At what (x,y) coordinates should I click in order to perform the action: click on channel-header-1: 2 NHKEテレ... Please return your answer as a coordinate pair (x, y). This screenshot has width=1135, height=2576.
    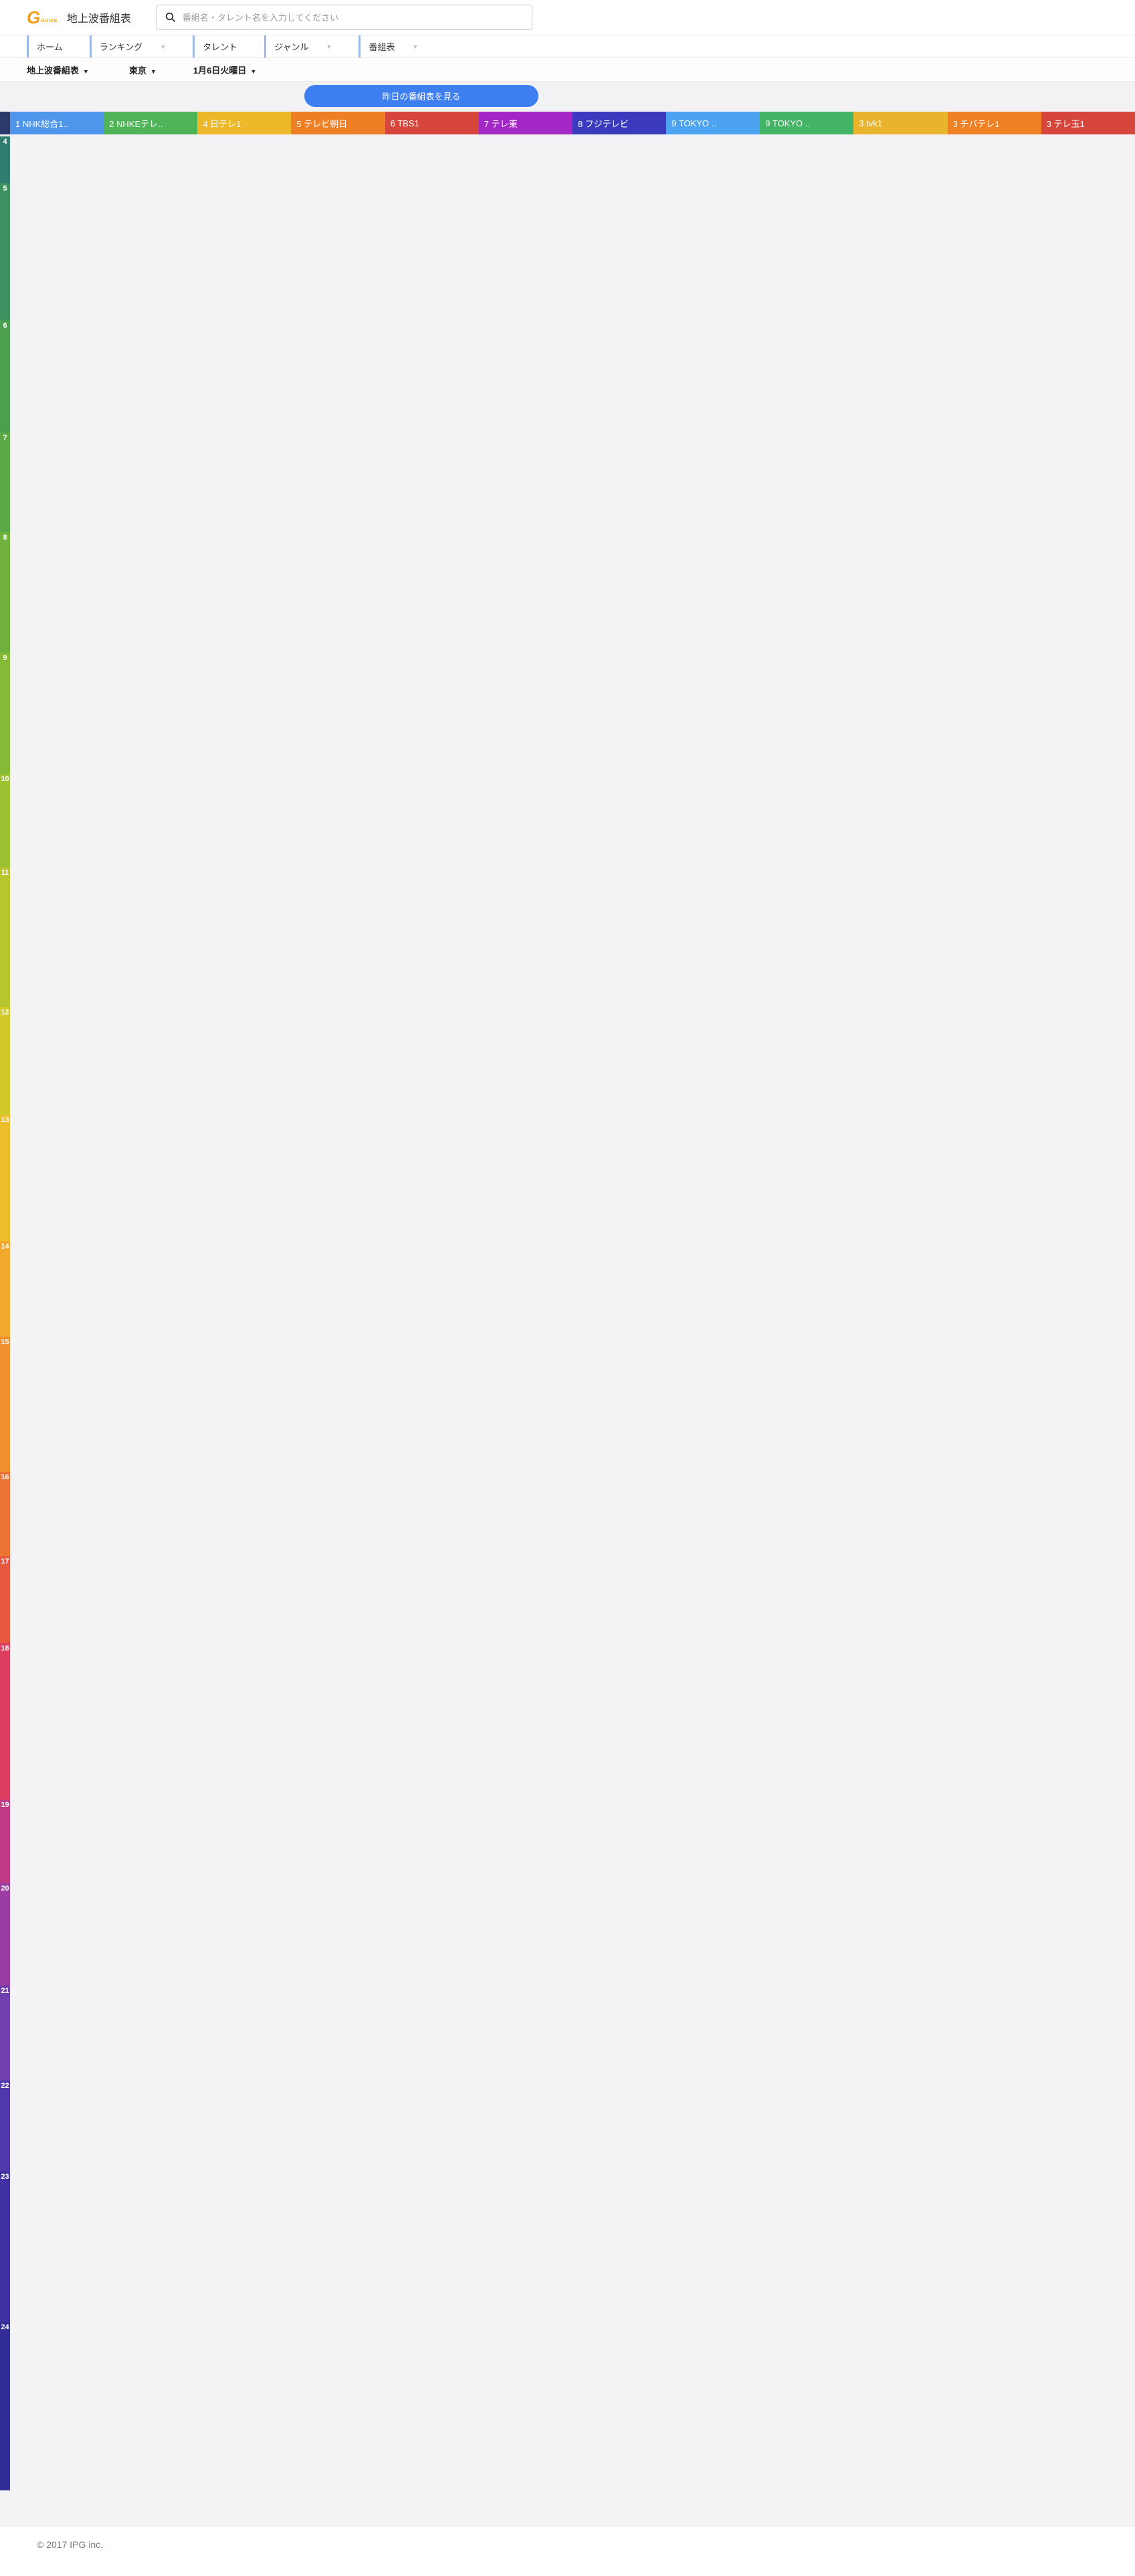
    Looking at the image, I should click on (151, 123).